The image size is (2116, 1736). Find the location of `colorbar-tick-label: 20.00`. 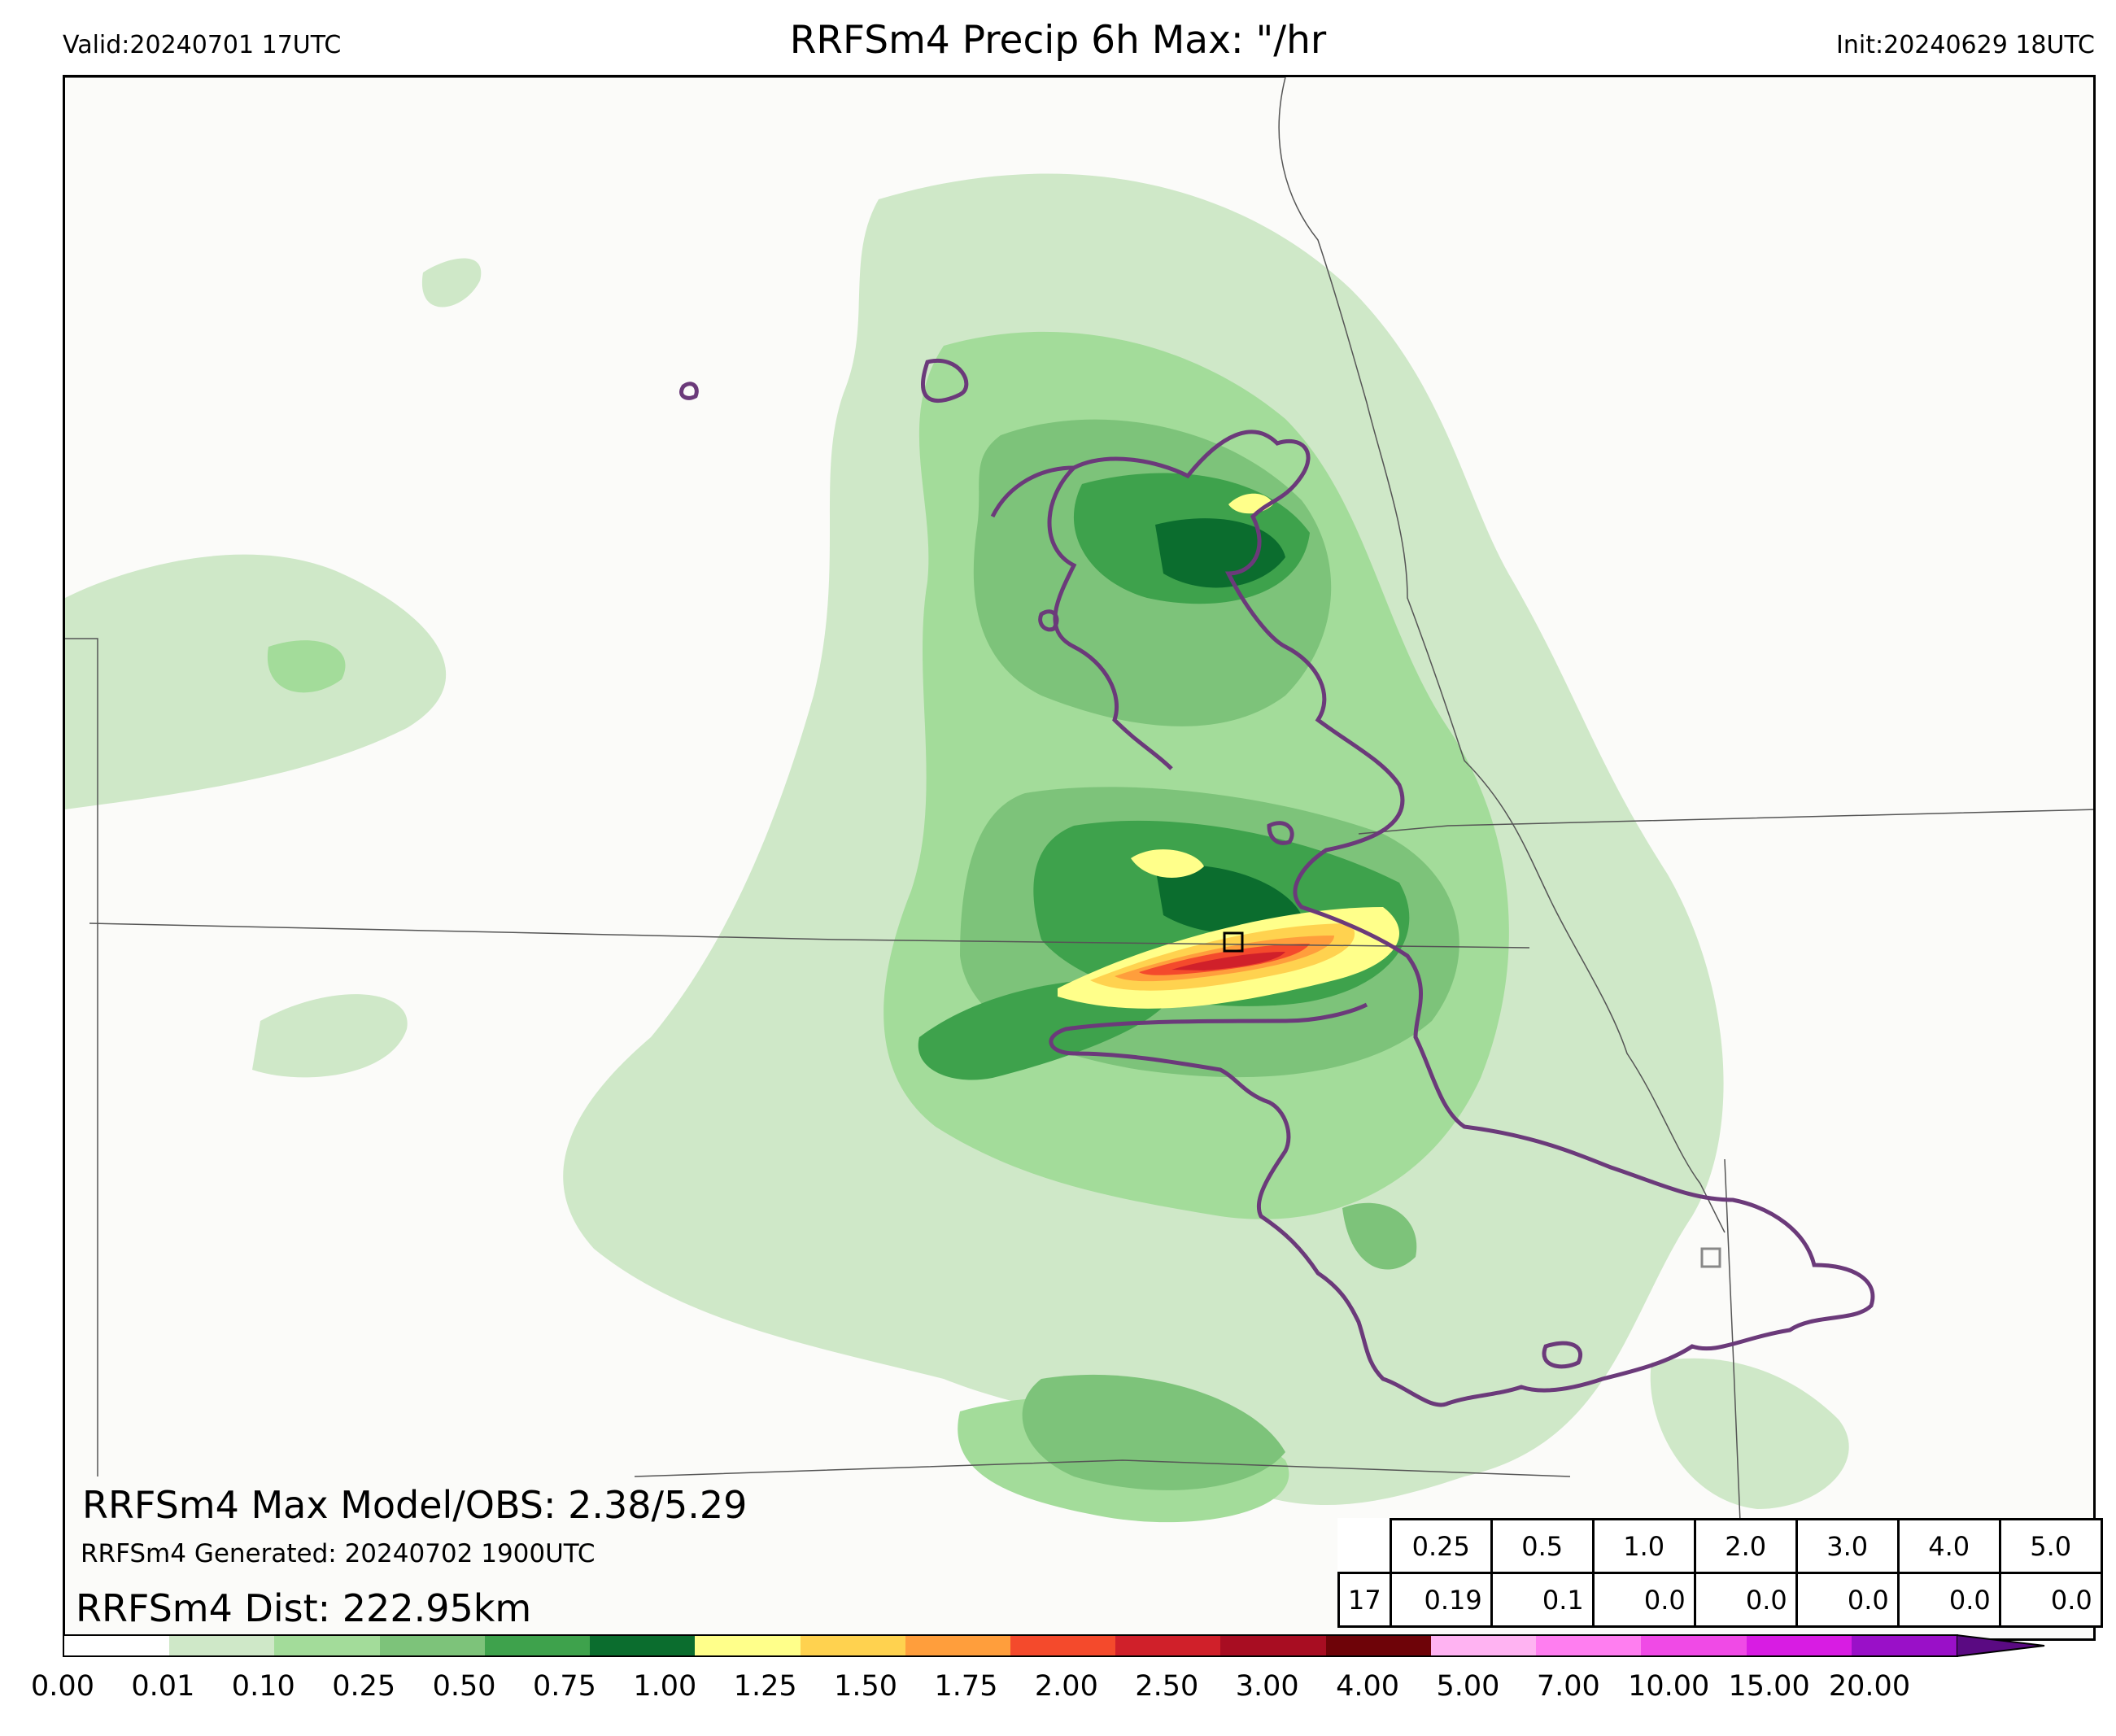

colorbar-tick-label: 20.00 is located at coordinates (1870, 1686).